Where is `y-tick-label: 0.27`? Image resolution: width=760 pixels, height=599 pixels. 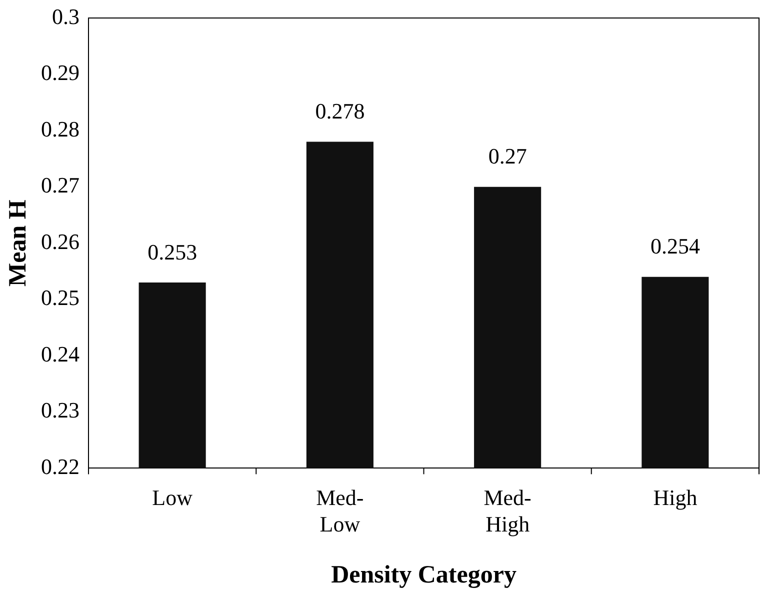 y-tick-label: 0.27 is located at coordinates (60, 185).